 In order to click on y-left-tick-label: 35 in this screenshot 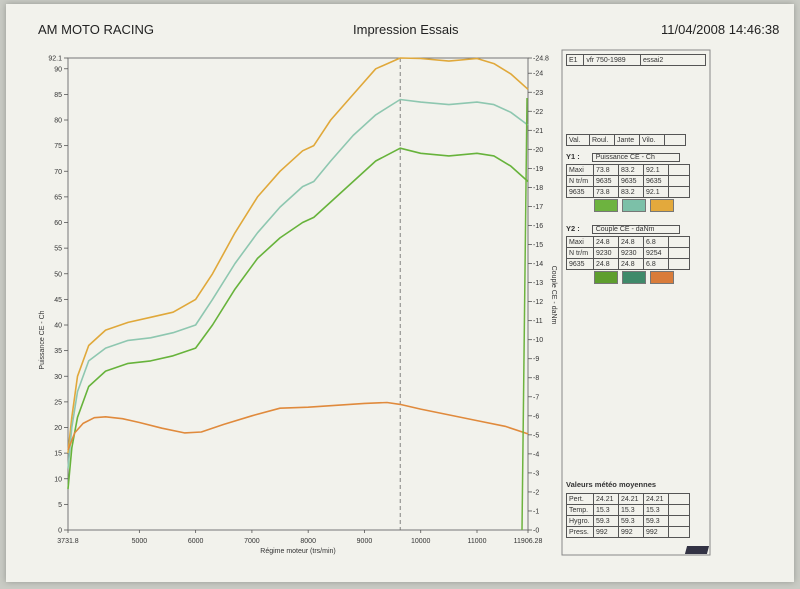, I will do `click(58, 351)`.